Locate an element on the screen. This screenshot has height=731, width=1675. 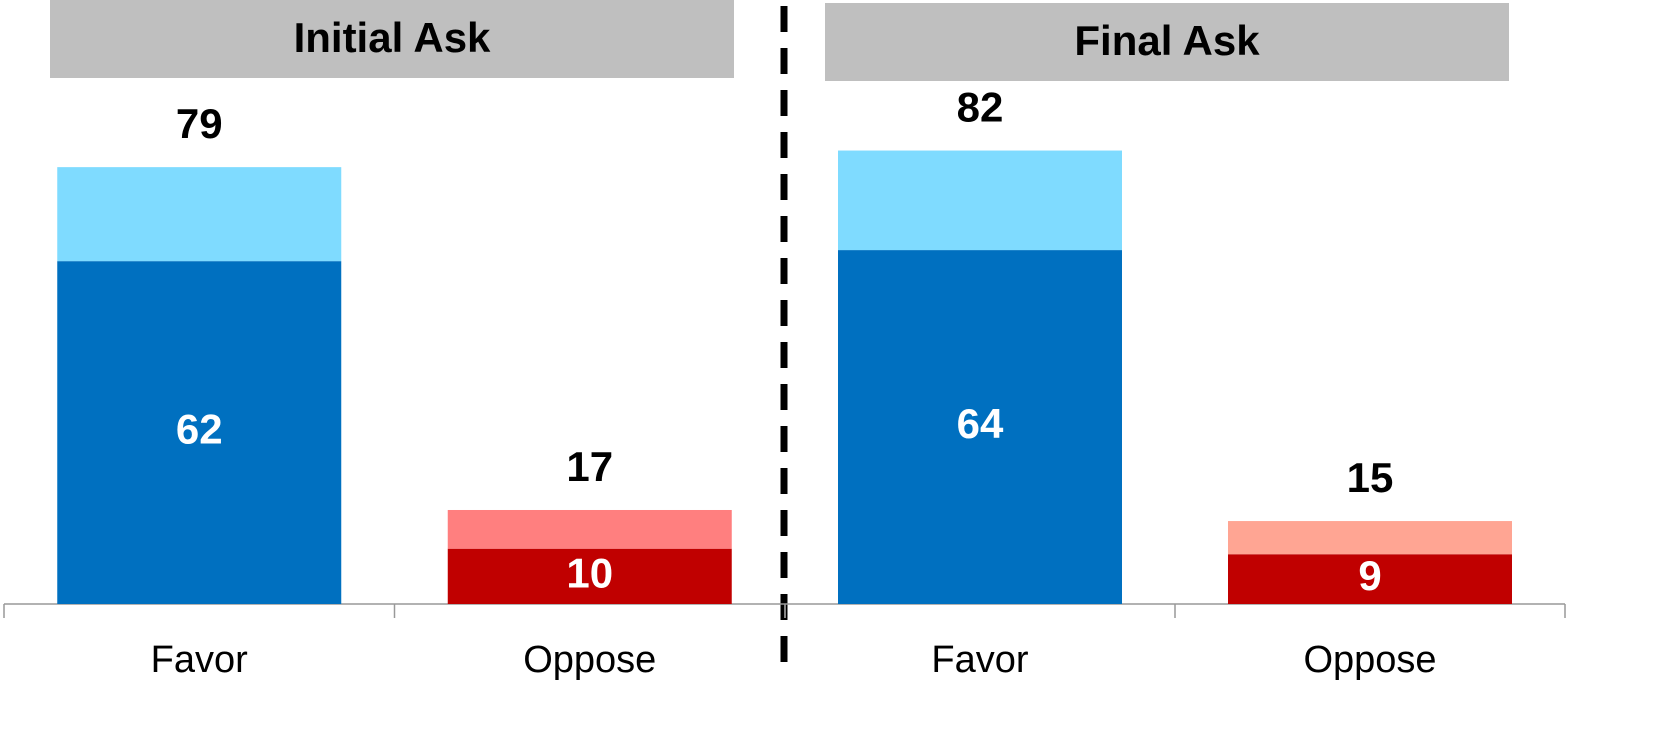
total-label: 15 is located at coordinates (1370, 477).